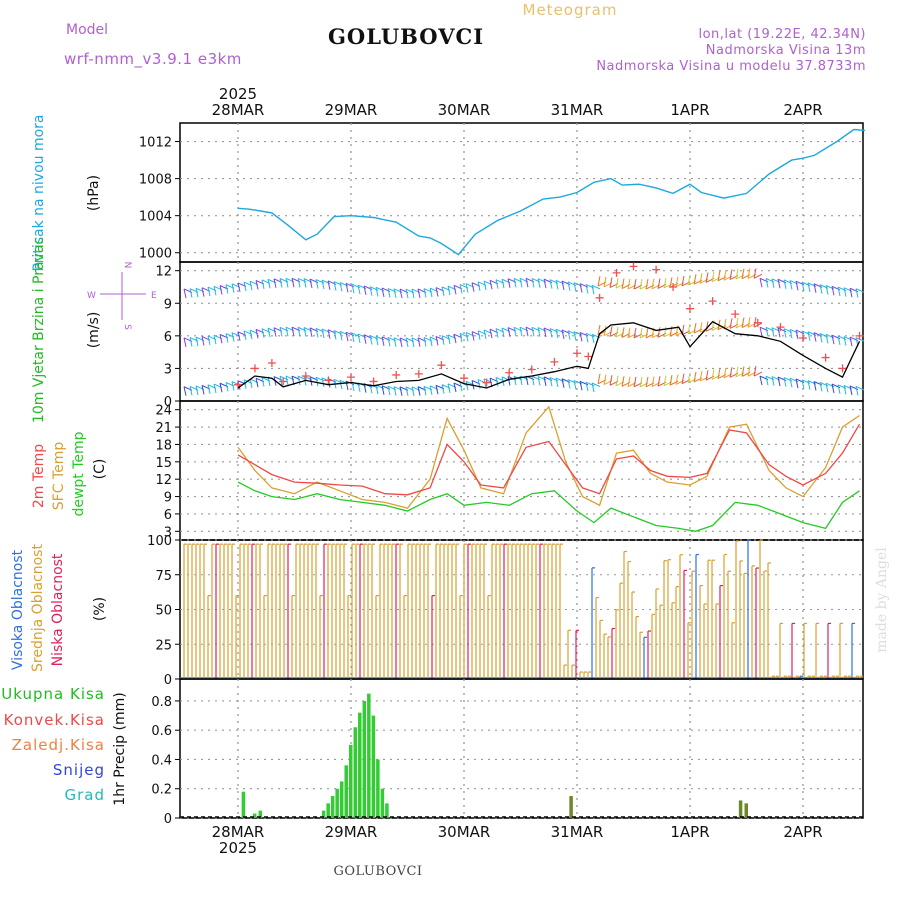 This screenshot has height=900, width=900. I want to click on top-day-label: 31MAR, so click(577, 110).